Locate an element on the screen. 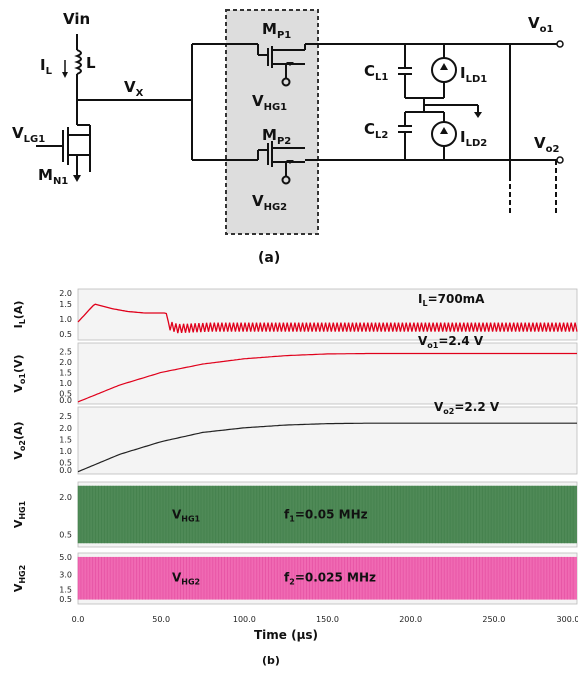 This screenshot has width=578, height=674. vlg1-label: VLG1 is located at coordinates (28, 134).